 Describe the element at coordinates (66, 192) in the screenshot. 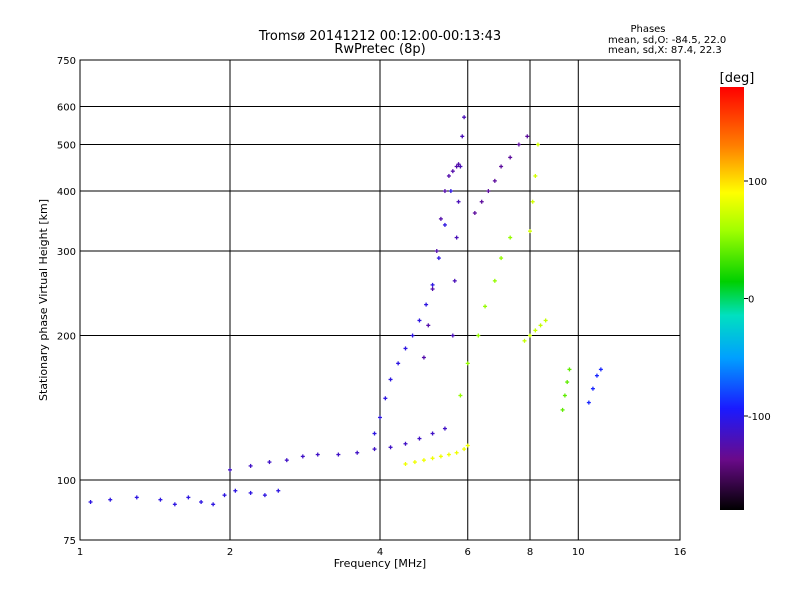

I see `y-tick-label: 400` at that location.